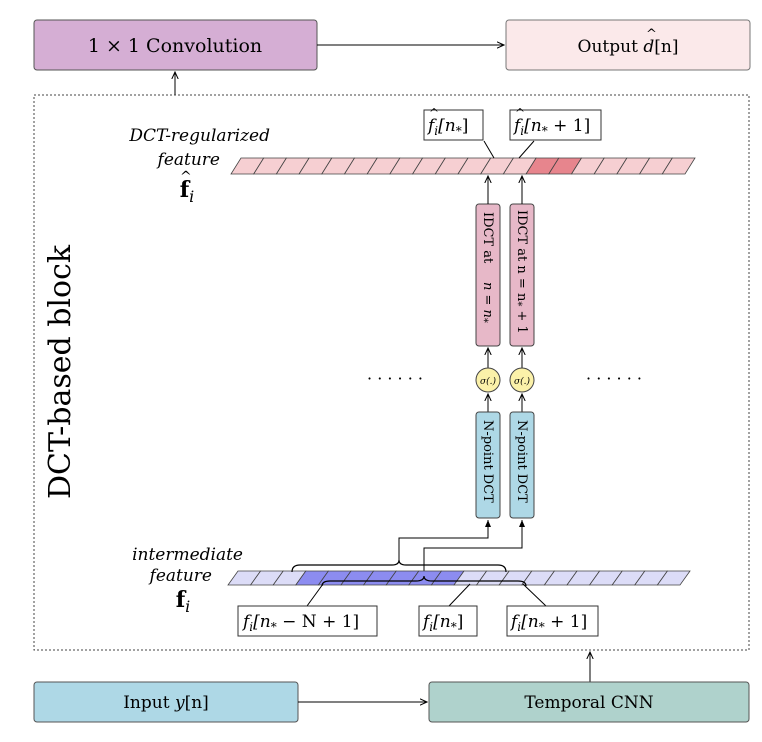  Describe the element at coordinates (166, 703) in the screenshot. I see `input-label: Input y[n]` at that location.